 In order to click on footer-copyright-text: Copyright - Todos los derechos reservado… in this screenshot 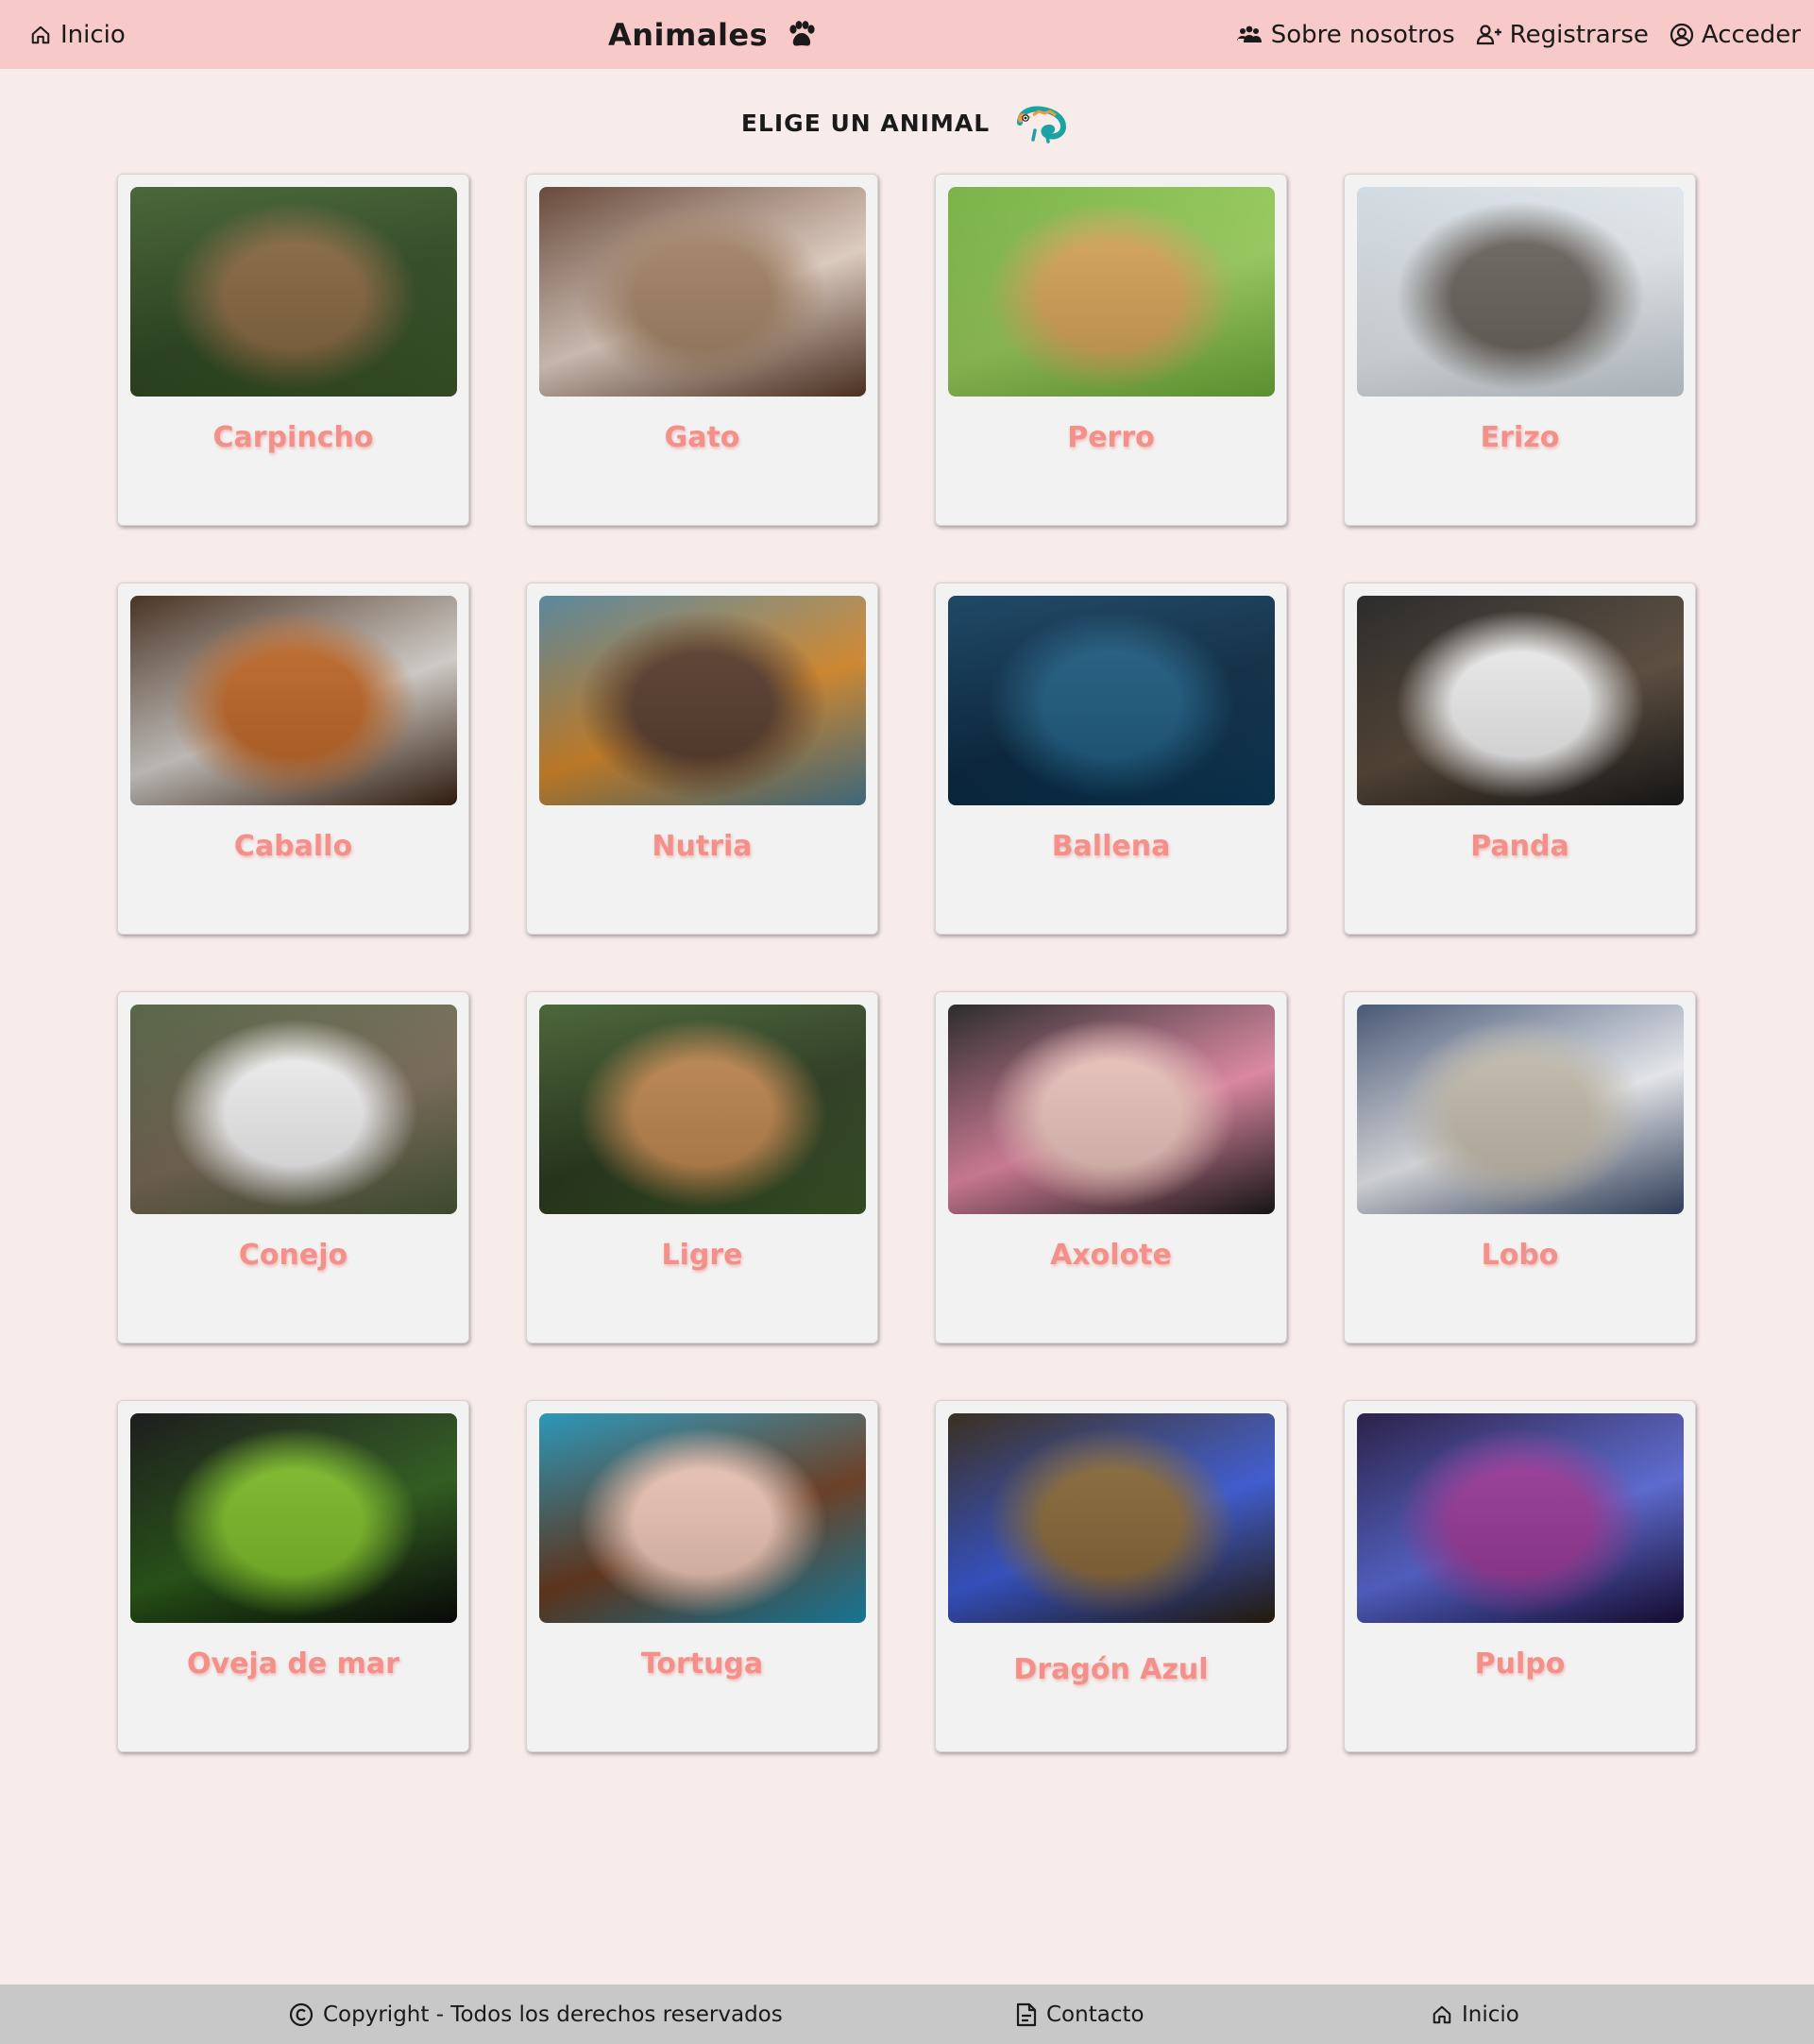, I will do `click(553, 2015)`.